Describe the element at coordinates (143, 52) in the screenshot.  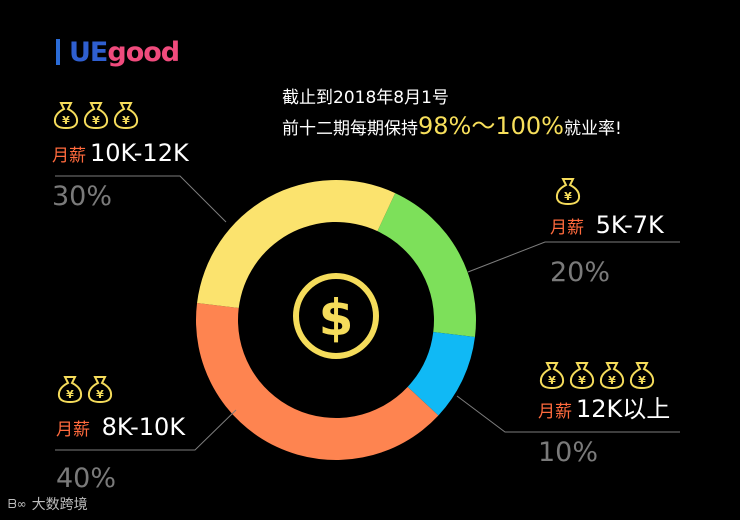
I see `logo-good: good` at that location.